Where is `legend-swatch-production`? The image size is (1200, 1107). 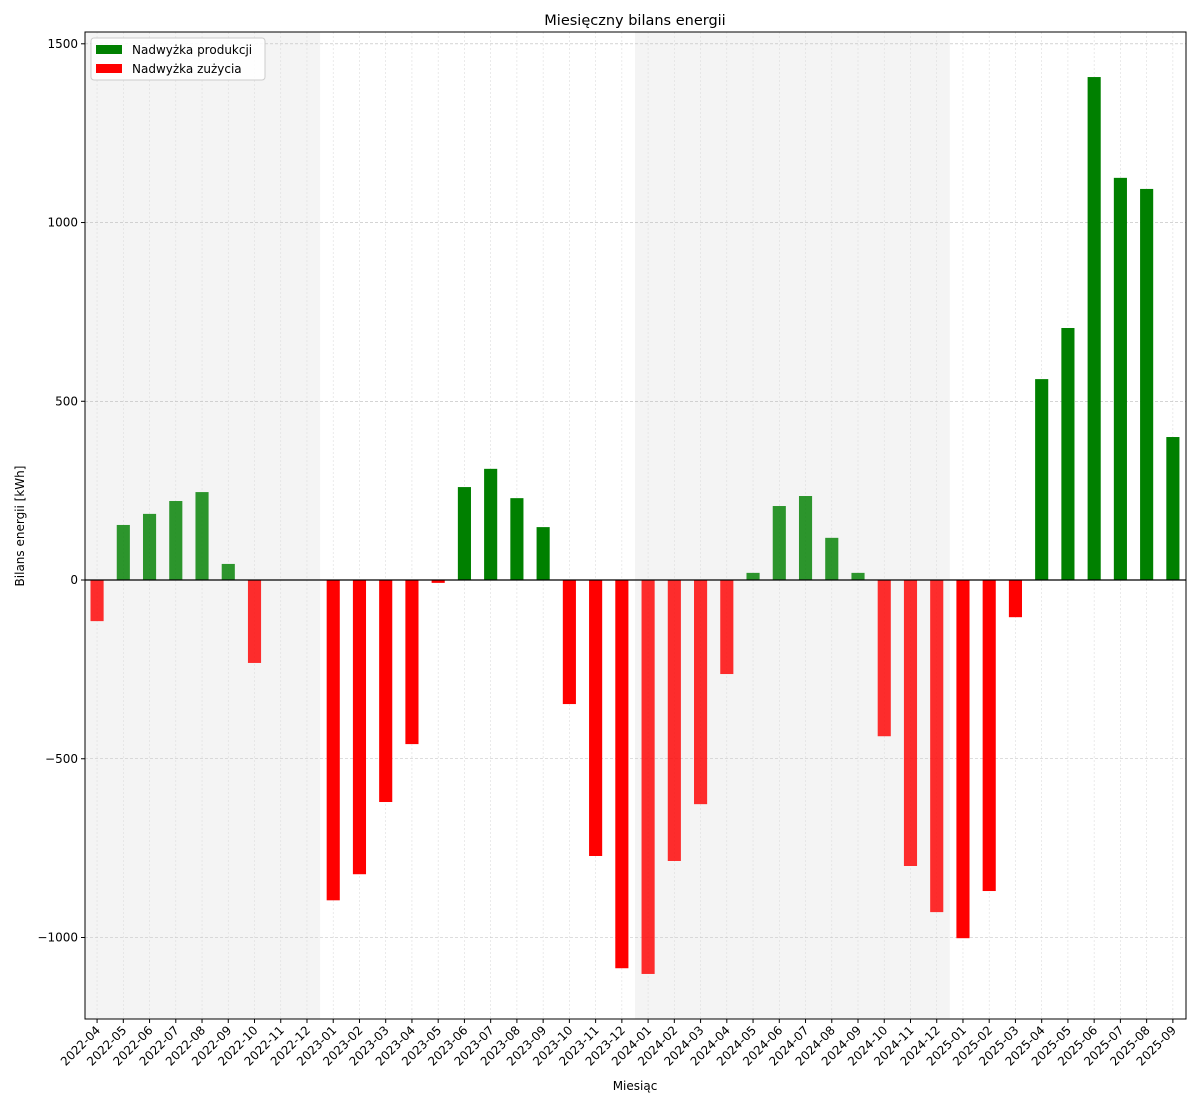
legend-swatch-production is located at coordinates (109, 49).